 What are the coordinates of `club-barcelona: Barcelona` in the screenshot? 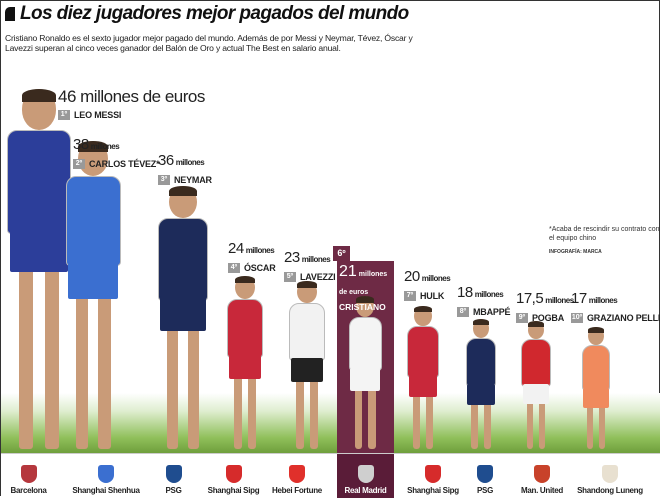 It's located at (28, 476).